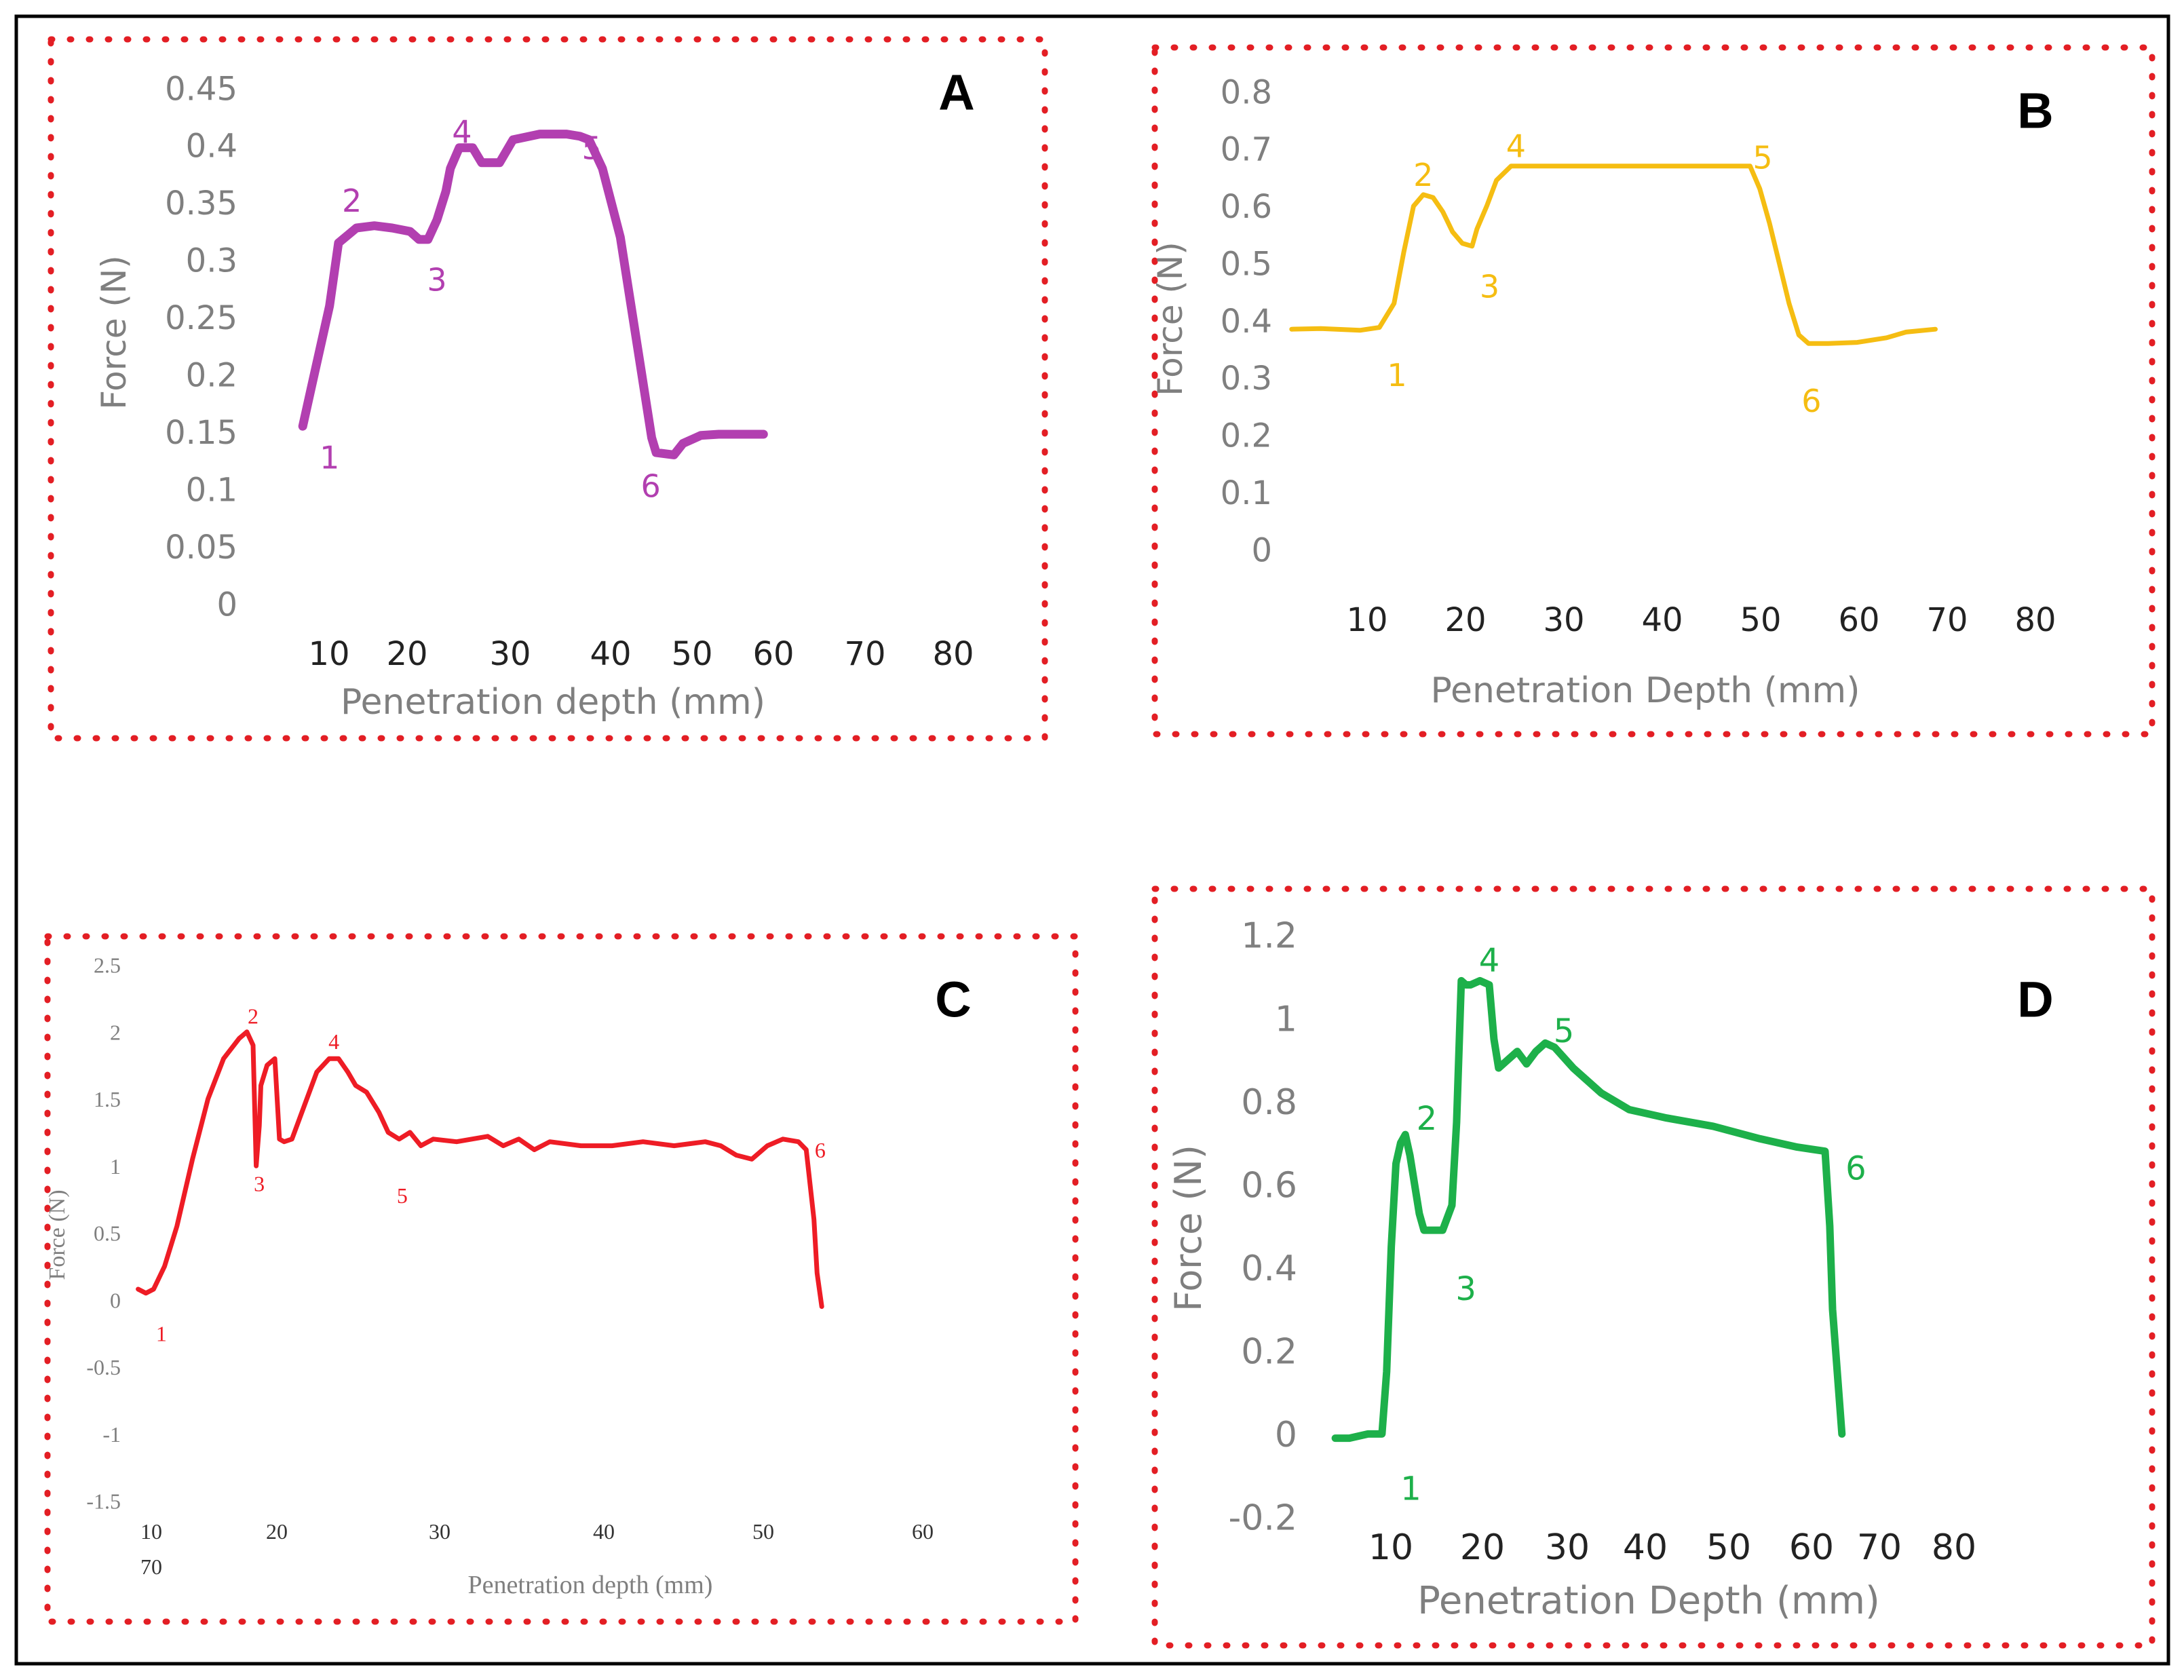 The height and width of the screenshot is (1680, 2184). I want to click on chart-b-y-tick: 0.4, so click(1246, 322).